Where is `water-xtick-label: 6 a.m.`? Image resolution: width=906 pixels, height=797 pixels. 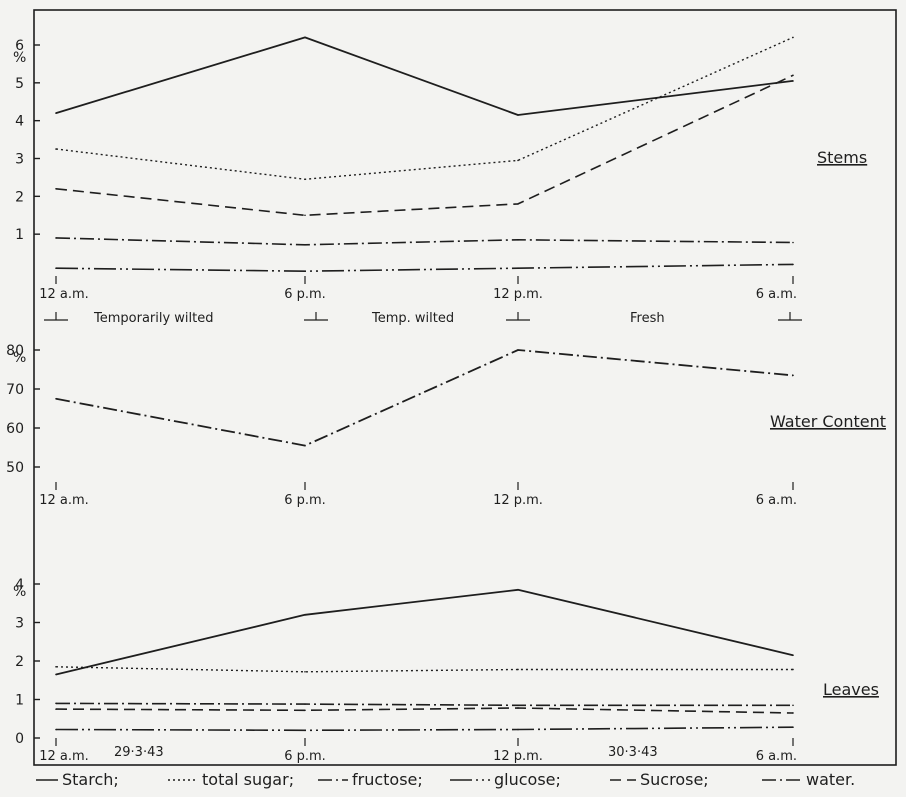
water-xtick-label: 6 a.m. is located at coordinates (776, 500).